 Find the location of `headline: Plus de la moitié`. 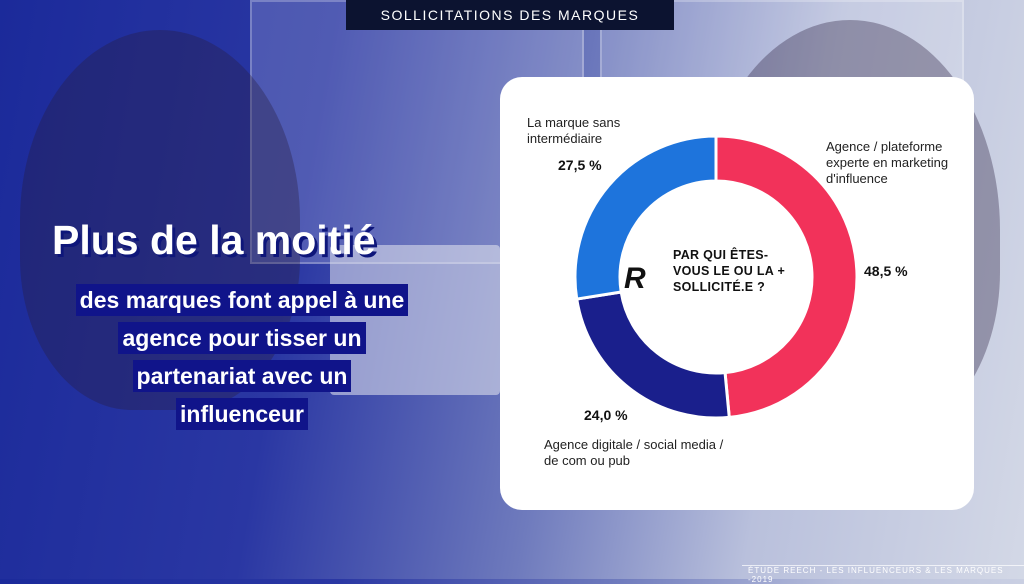

headline: Plus de la moitié is located at coordinates (214, 240).